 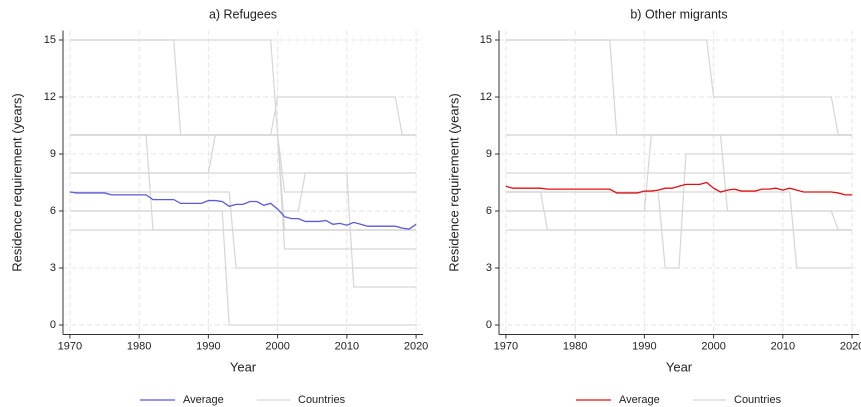 I want to click on panel-title: b) Other migrants, so click(x=678, y=14).